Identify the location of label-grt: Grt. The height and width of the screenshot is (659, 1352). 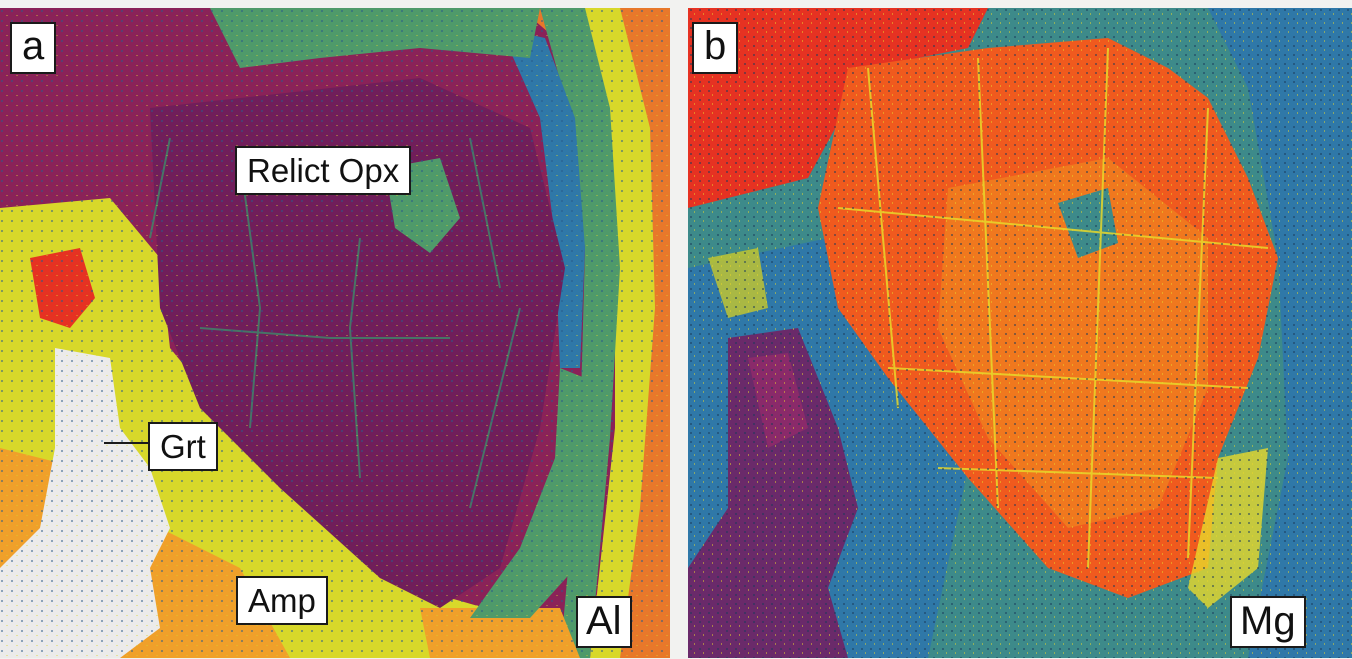
(183, 446).